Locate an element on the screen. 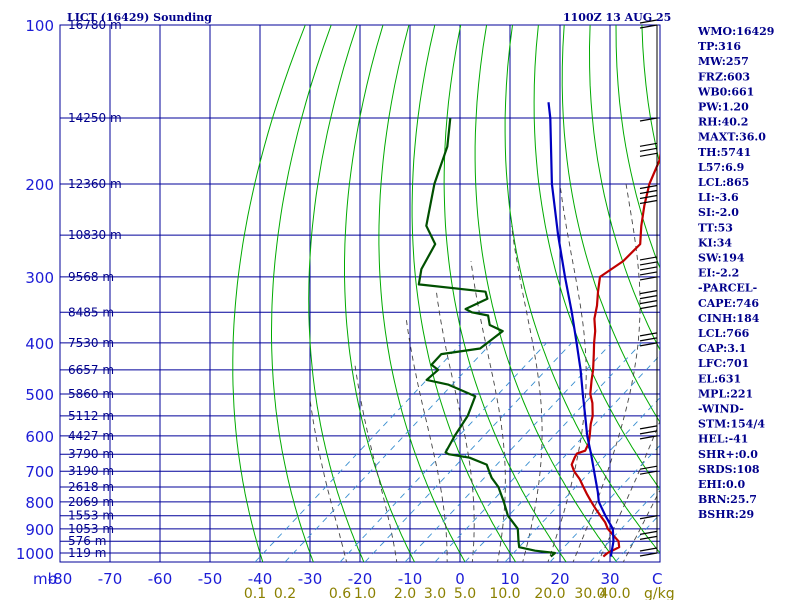 Image resolution: width=800 pixels, height=600 pixels. mixing-ratio-tick-label: 3.0 is located at coordinates (435, 593).